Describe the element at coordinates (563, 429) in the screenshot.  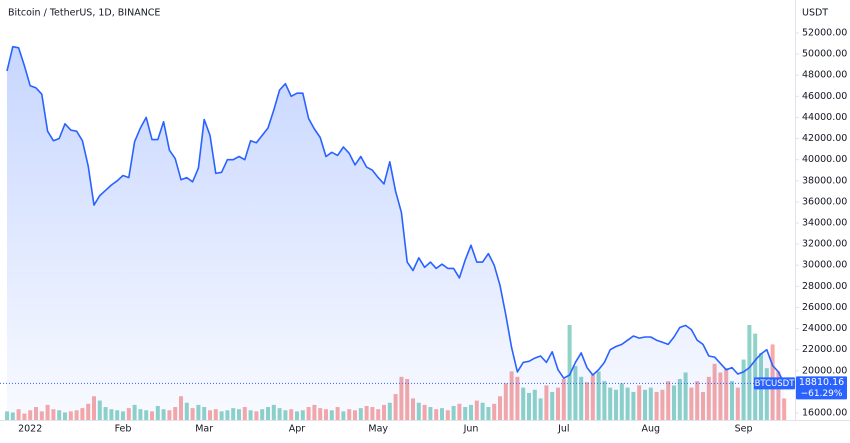
I see `x-tick-label: Jul` at that location.